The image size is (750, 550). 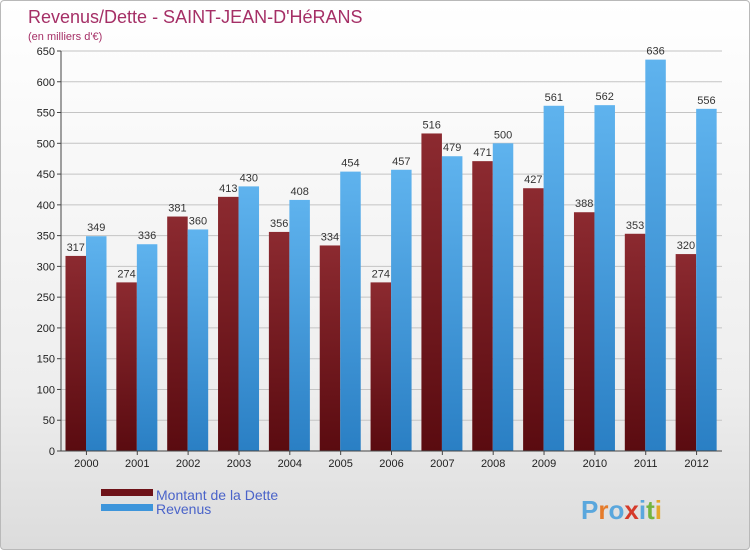 What do you see at coordinates (655, 52) in the screenshot?
I see `value-label-revenus-2011: 636` at bounding box center [655, 52].